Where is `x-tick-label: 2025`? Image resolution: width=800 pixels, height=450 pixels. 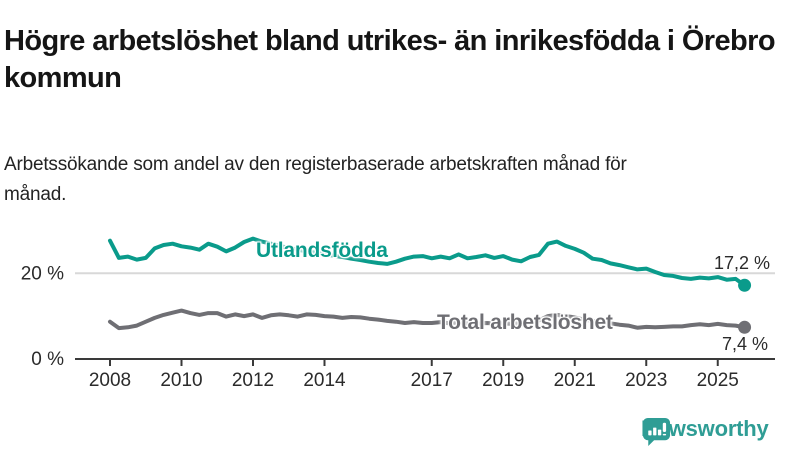
x-tick-label: 2025 is located at coordinates (718, 380).